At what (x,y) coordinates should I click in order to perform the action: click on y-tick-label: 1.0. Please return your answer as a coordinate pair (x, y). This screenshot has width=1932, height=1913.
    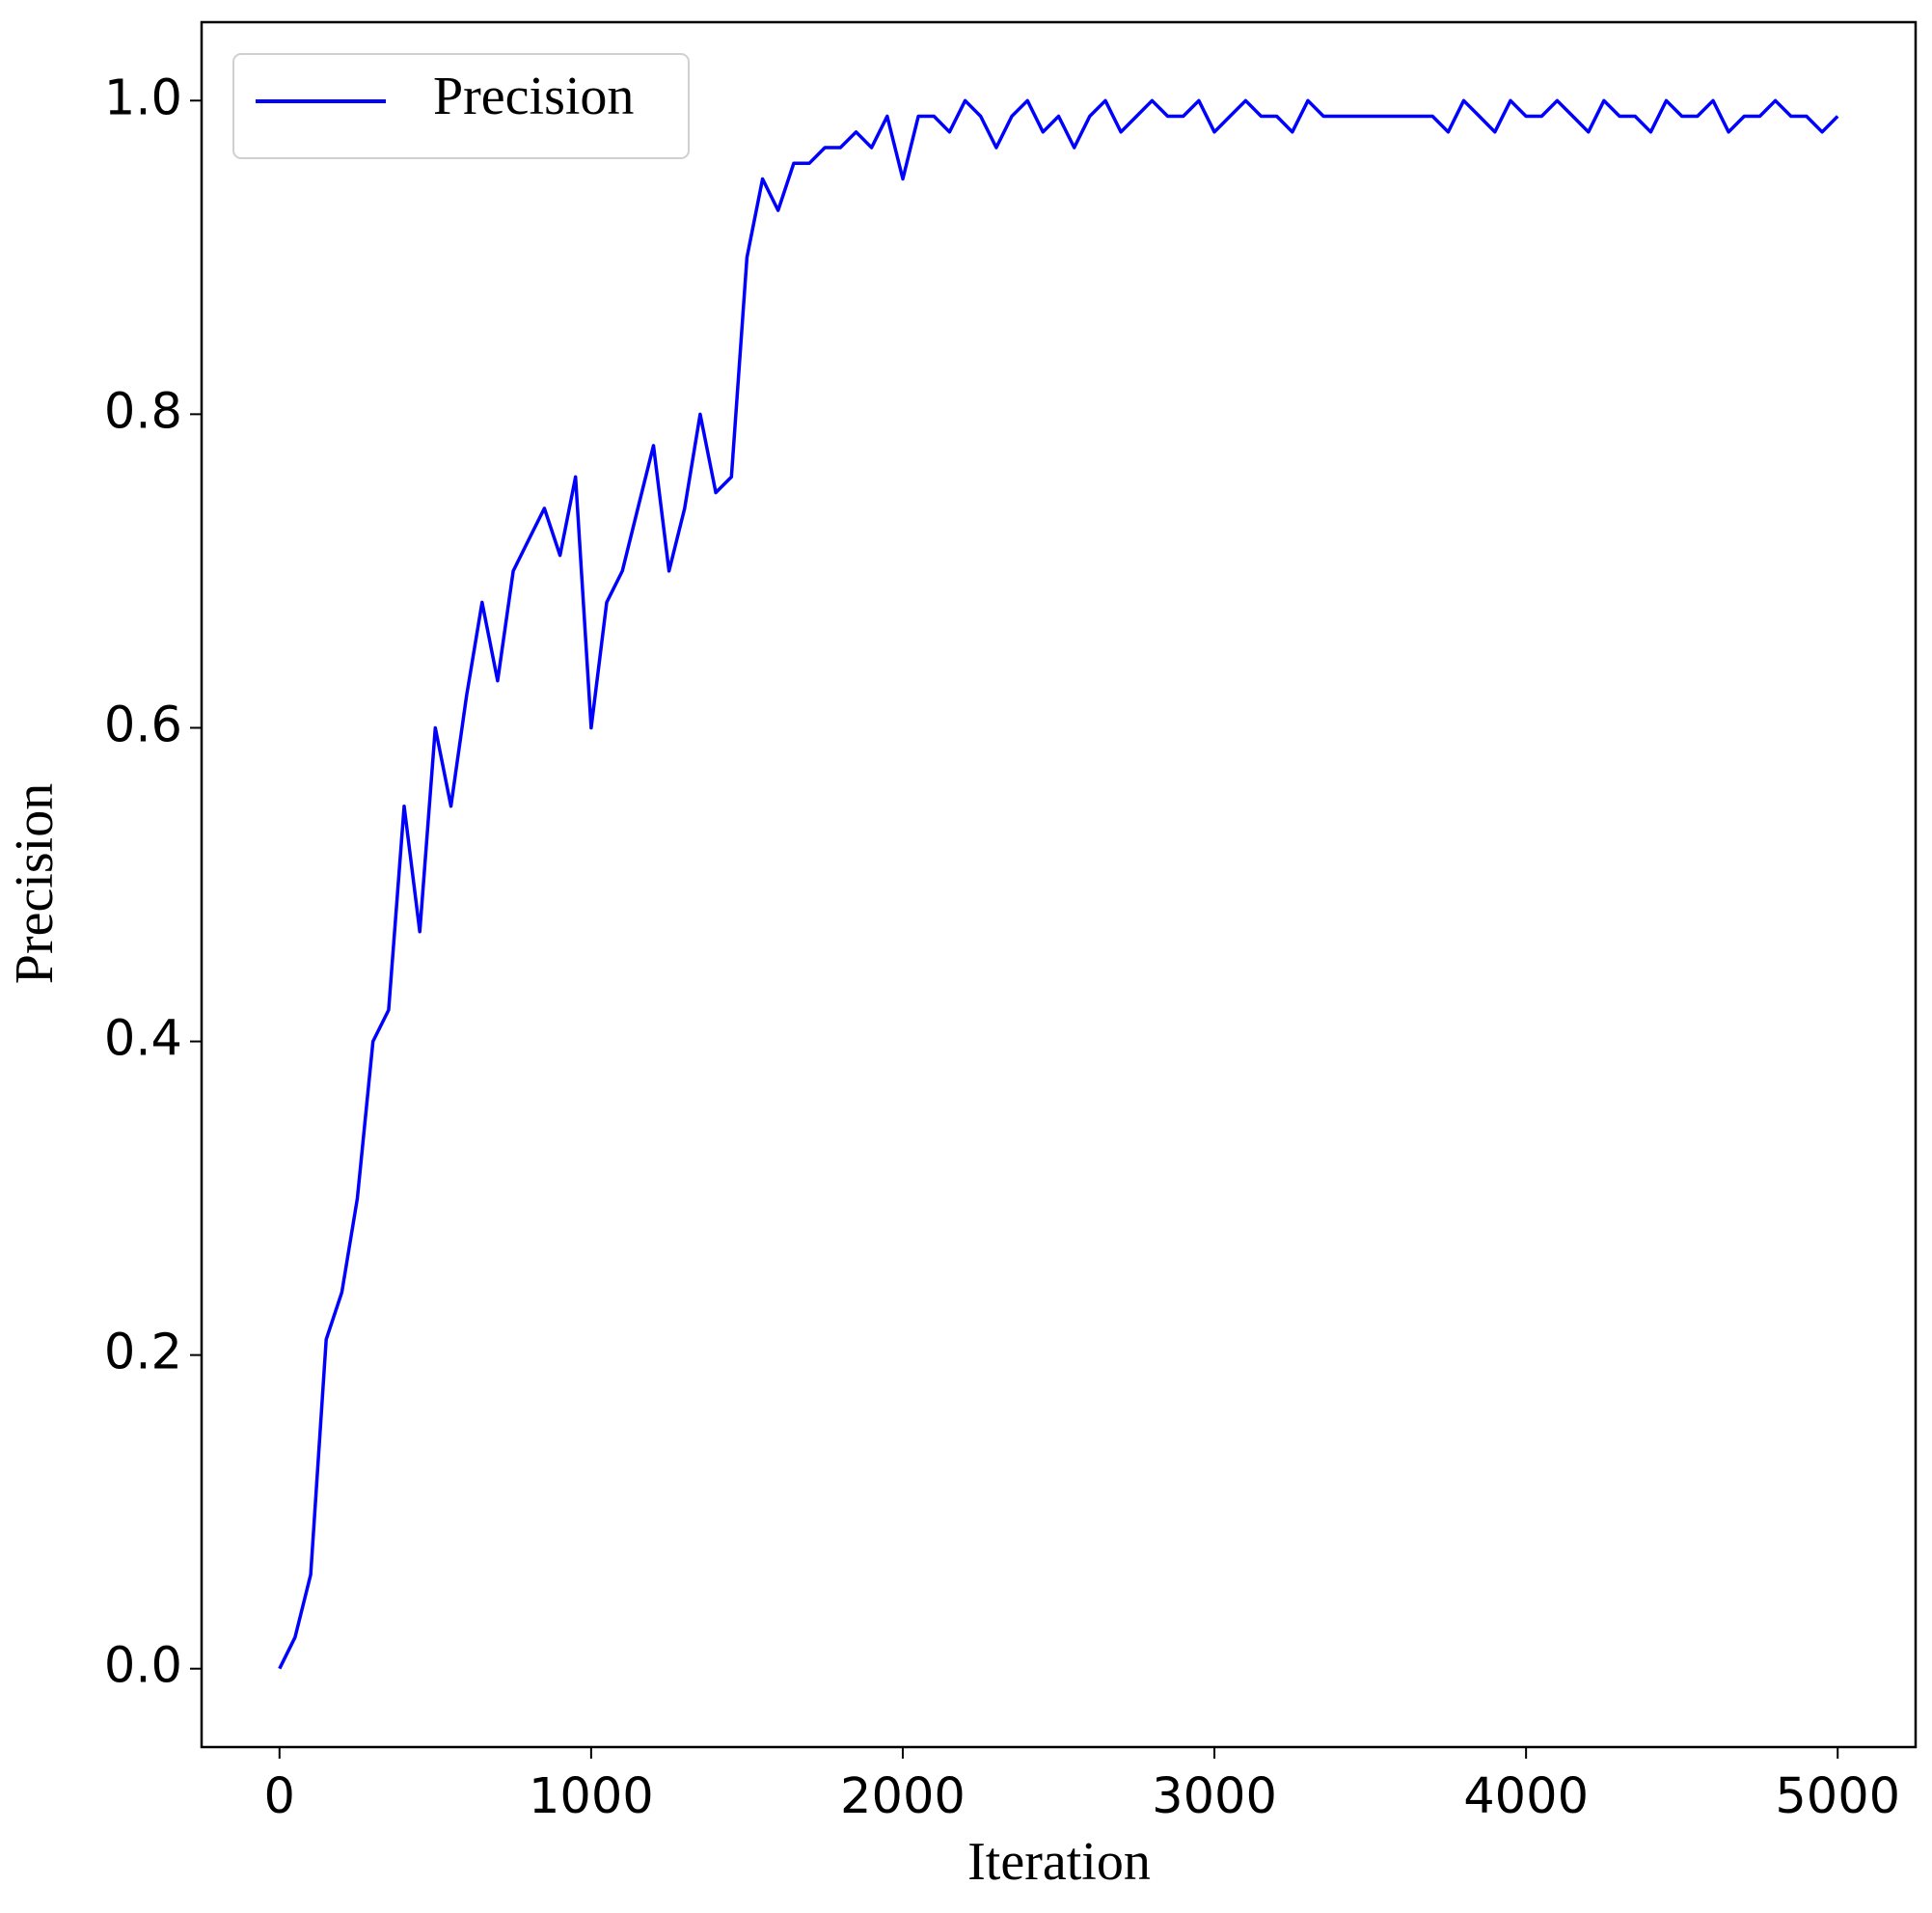
    Looking at the image, I should click on (143, 97).